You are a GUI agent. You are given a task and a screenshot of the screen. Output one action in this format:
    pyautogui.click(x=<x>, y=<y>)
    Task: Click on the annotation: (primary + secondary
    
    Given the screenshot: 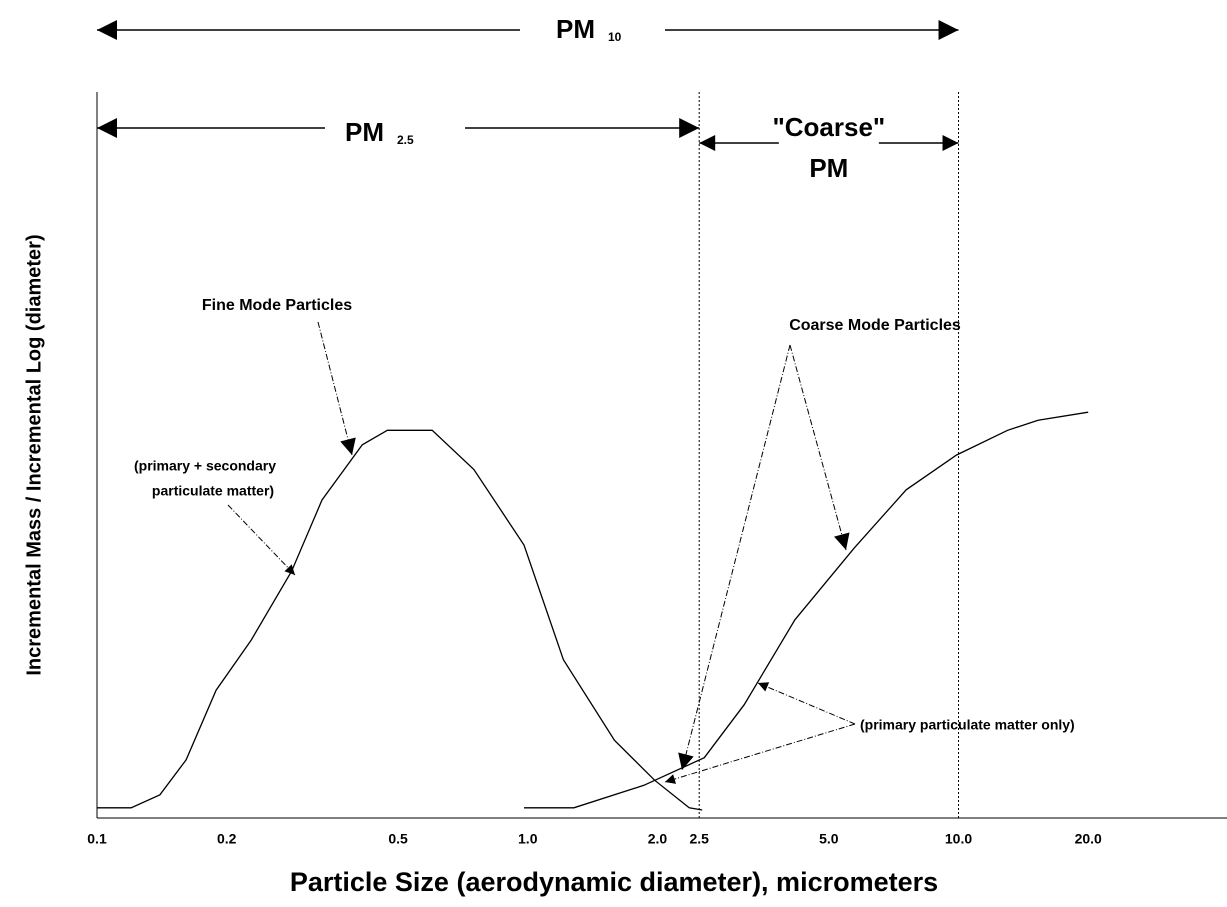 What is the action you would take?
    pyautogui.click(x=205, y=466)
    